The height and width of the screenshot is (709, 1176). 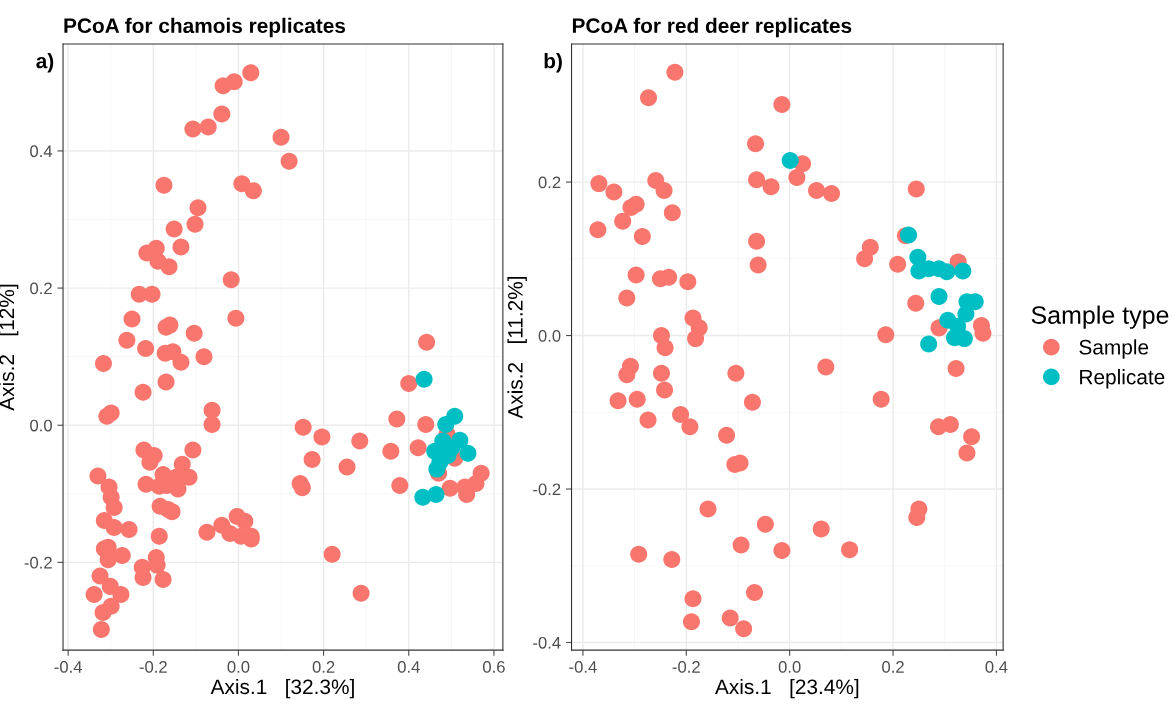 I want to click on text: a), so click(x=45, y=63).